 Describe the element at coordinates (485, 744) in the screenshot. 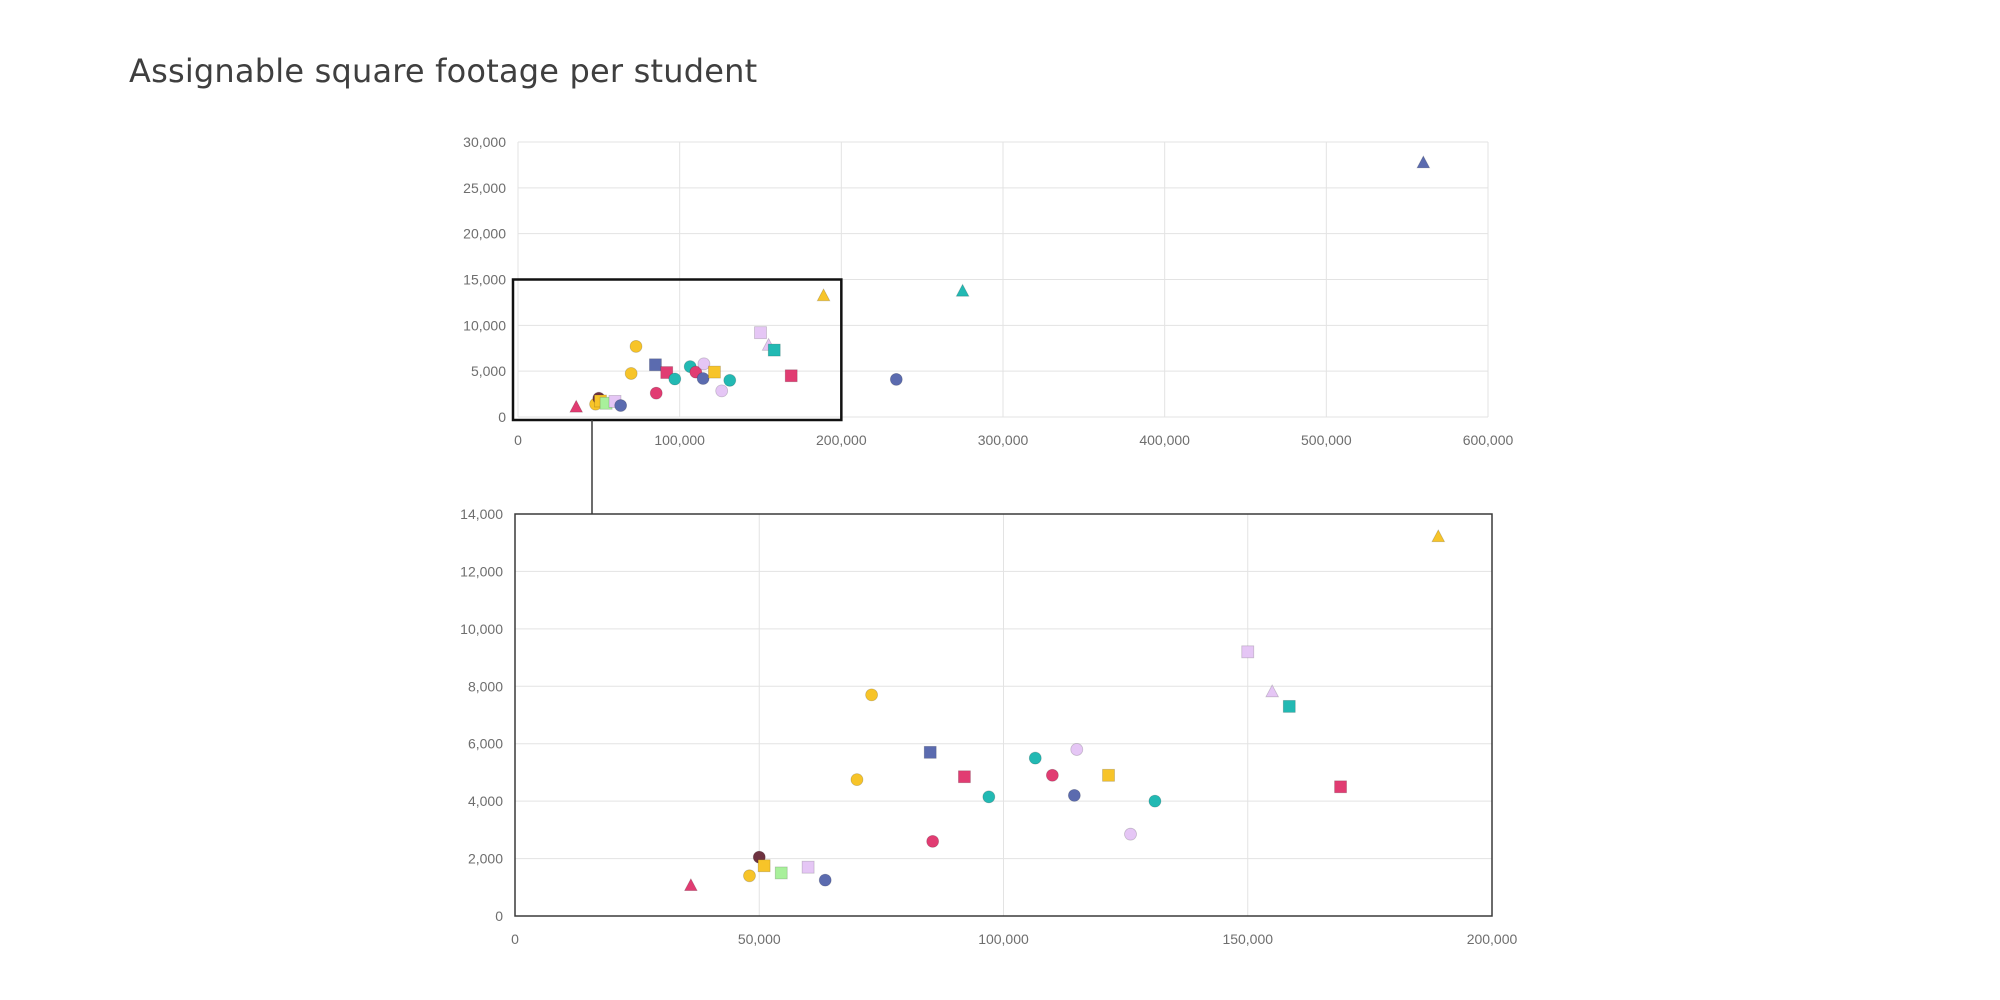

I see `y-tick-label: 6,000` at that location.